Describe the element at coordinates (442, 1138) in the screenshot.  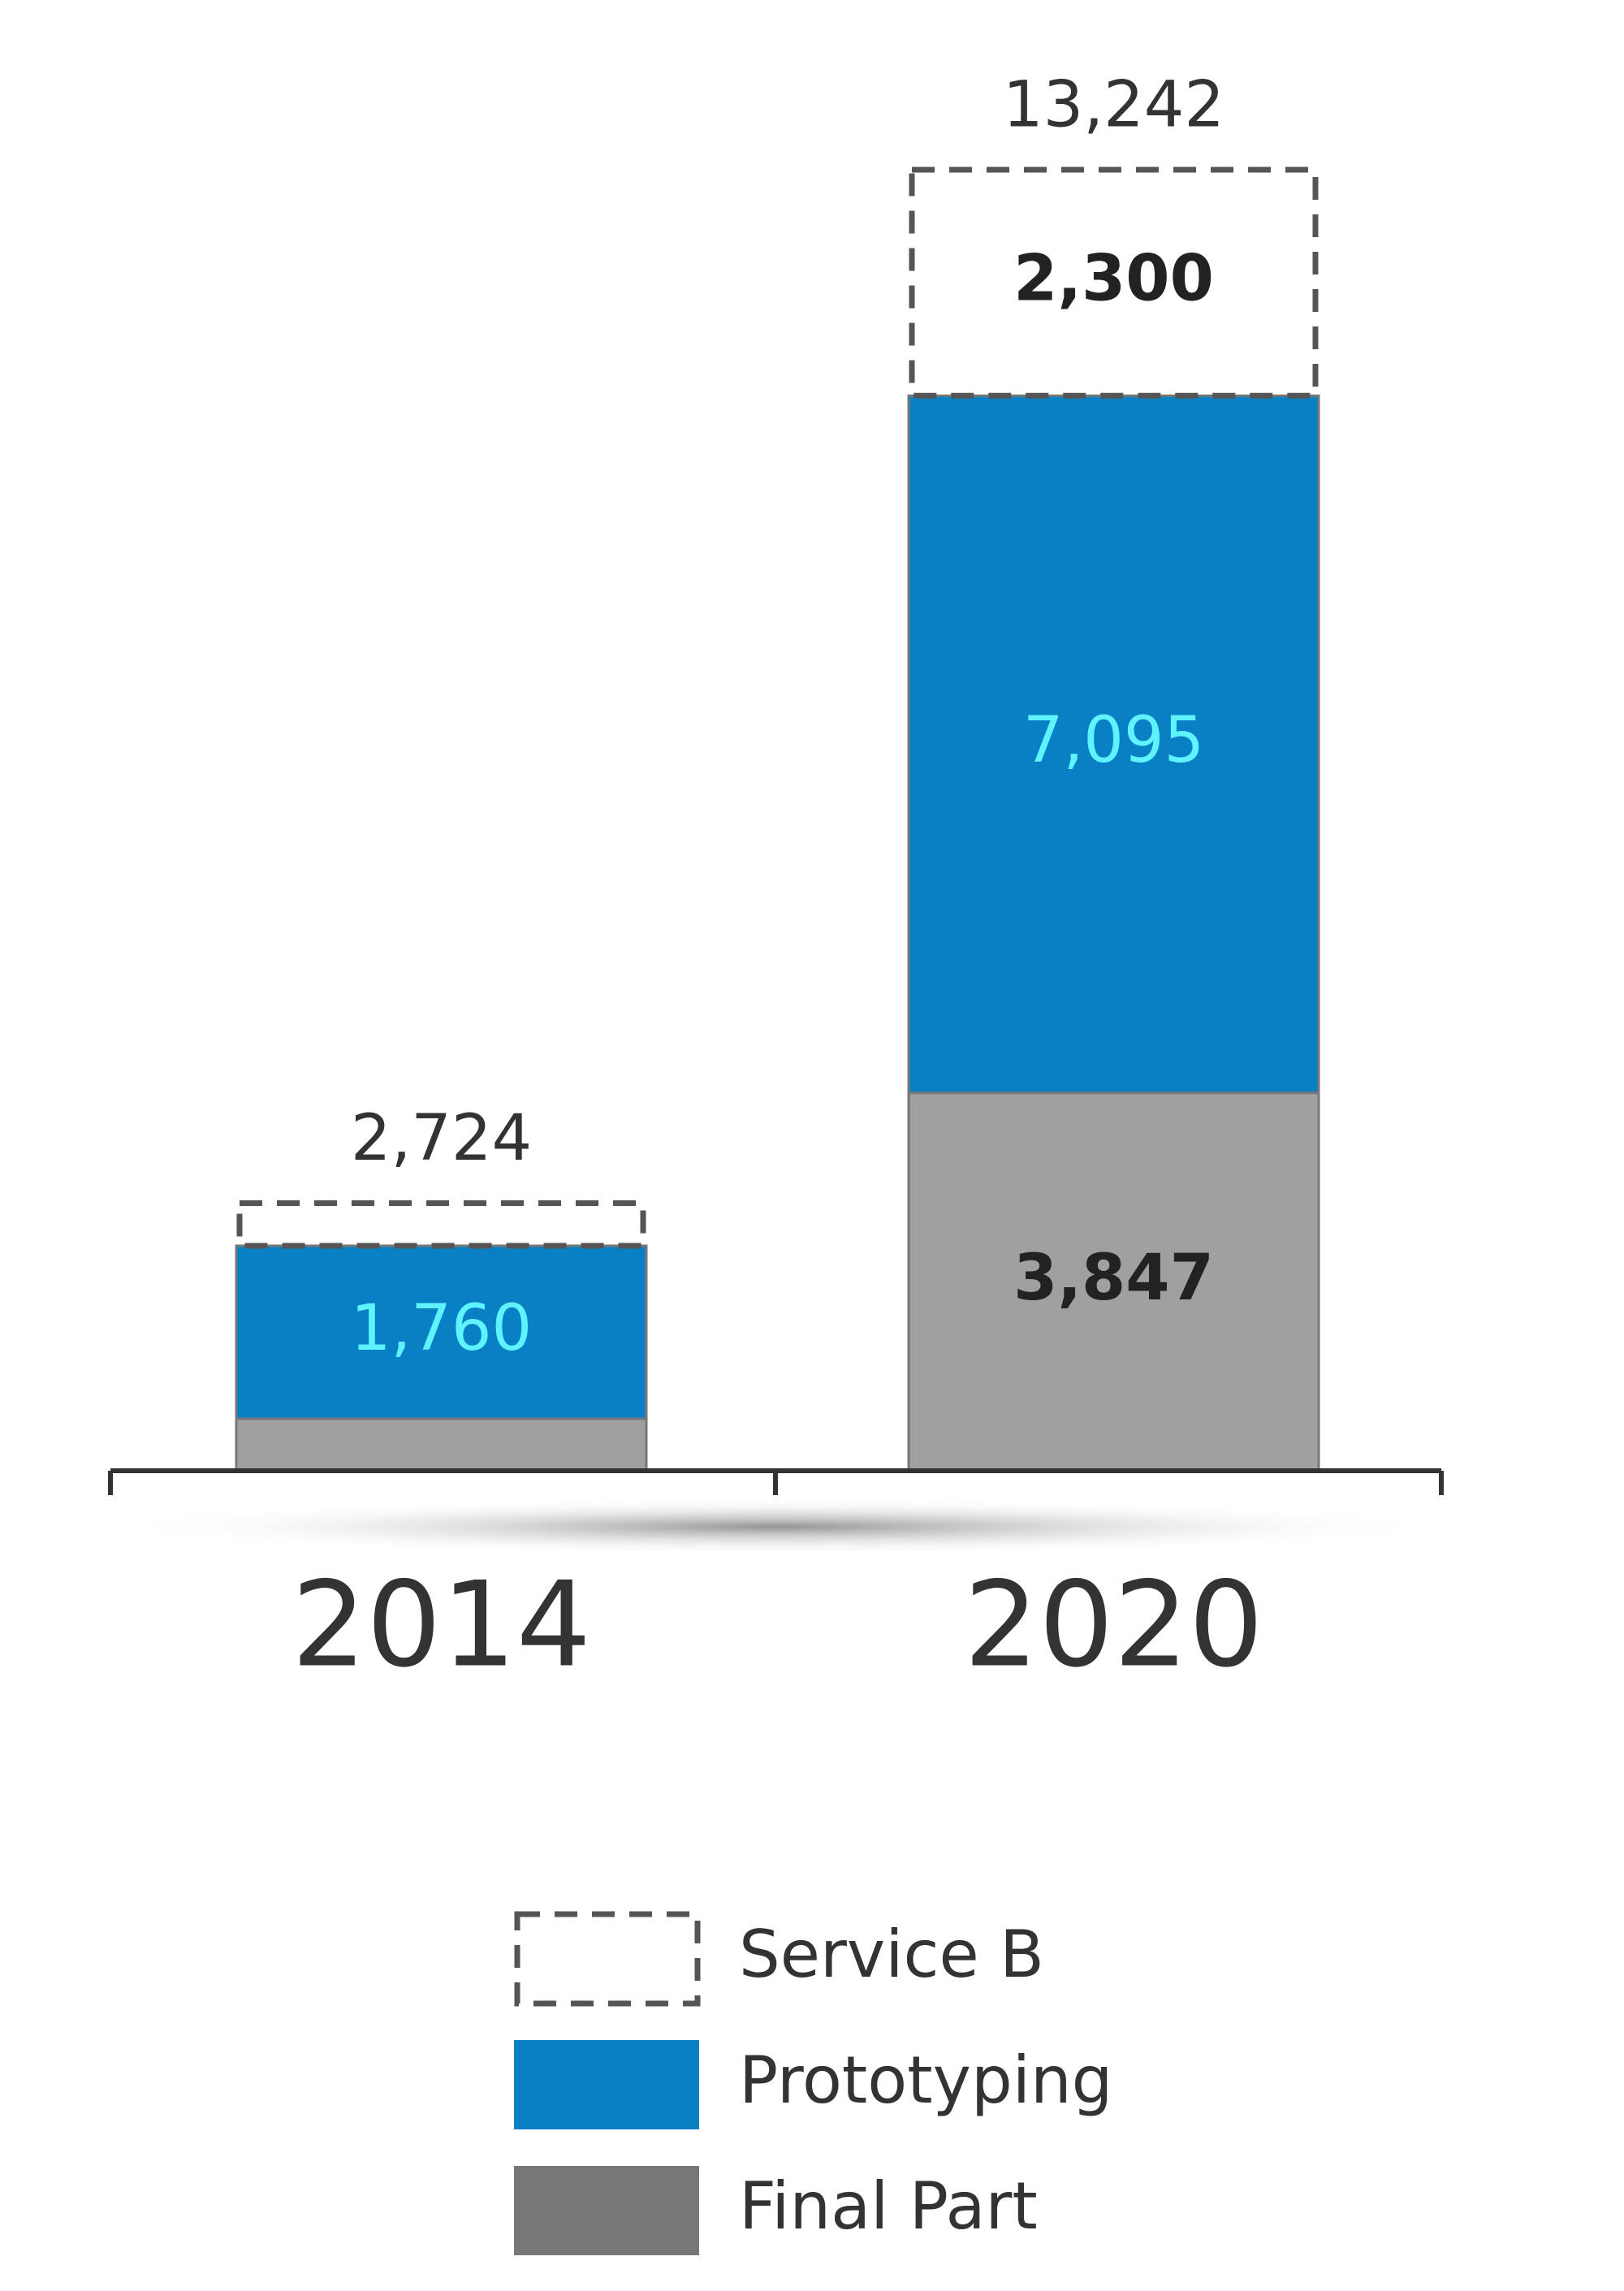
I see `total-label: 2,724` at that location.